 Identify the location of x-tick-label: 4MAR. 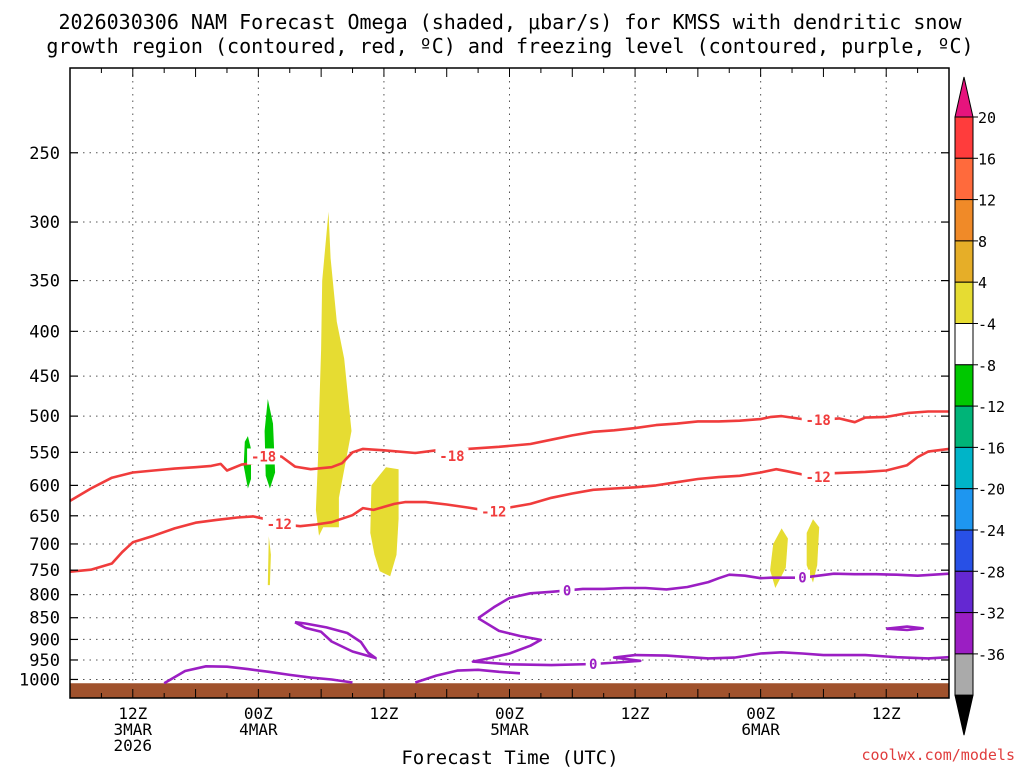
(258, 729).